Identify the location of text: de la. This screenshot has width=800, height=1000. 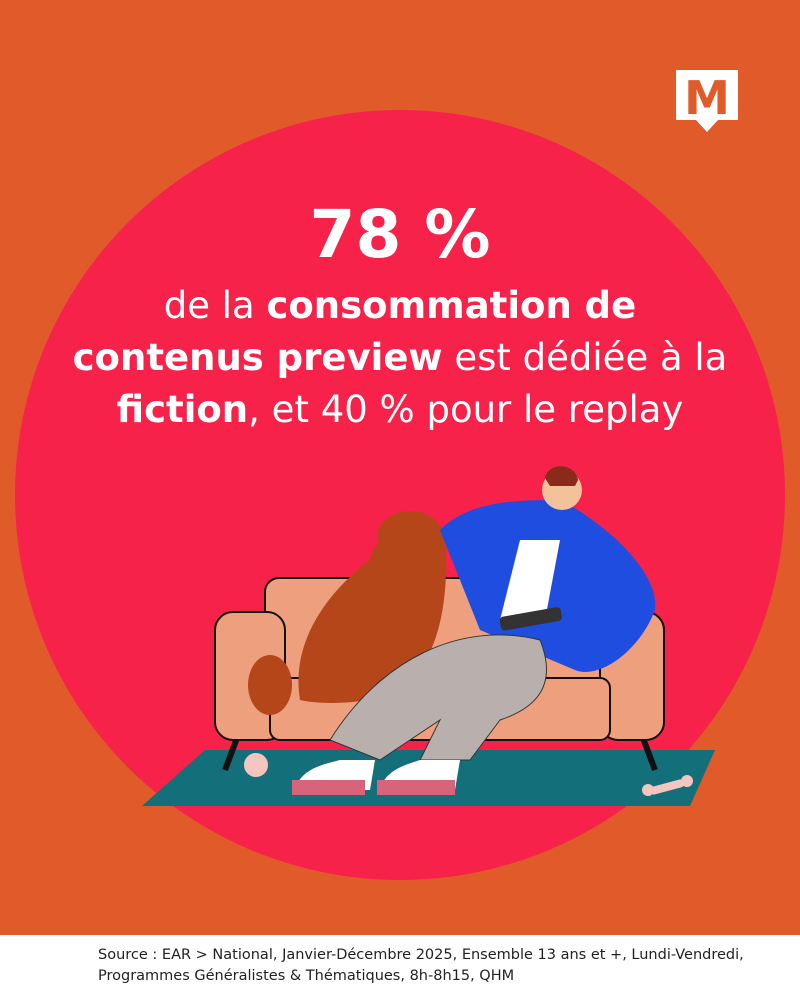
(215, 305).